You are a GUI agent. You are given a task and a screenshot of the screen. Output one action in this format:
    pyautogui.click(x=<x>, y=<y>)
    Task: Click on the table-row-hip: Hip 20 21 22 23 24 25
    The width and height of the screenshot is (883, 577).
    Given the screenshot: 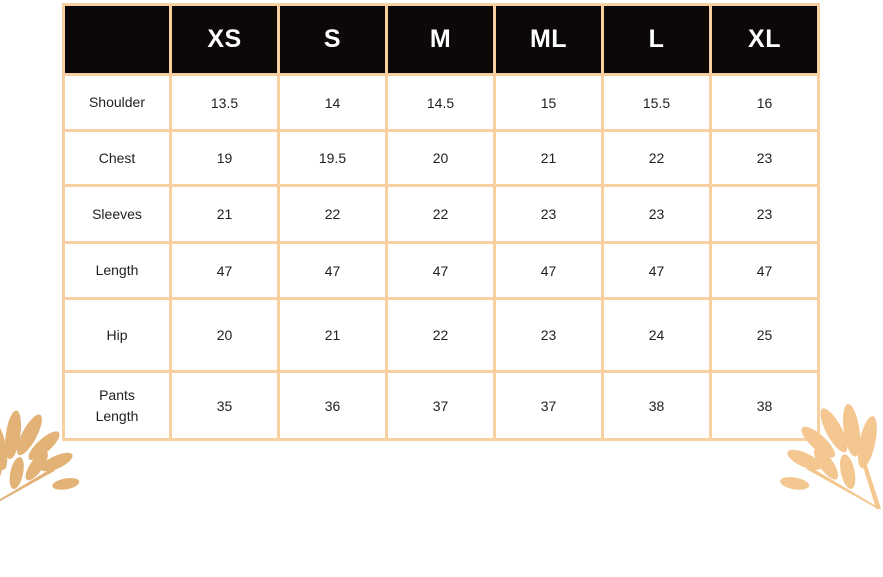 What is the action you would take?
    pyautogui.click(x=441, y=335)
    